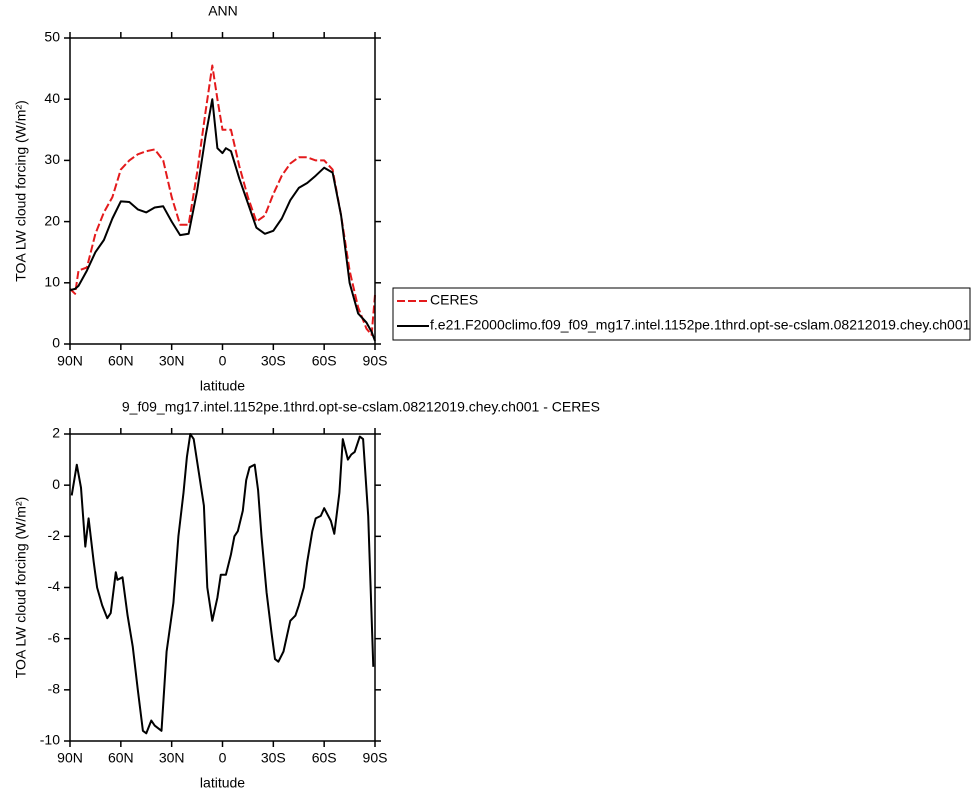 This screenshot has height=795, width=979. I want to click on y-tick-label: -10, so click(50, 740).